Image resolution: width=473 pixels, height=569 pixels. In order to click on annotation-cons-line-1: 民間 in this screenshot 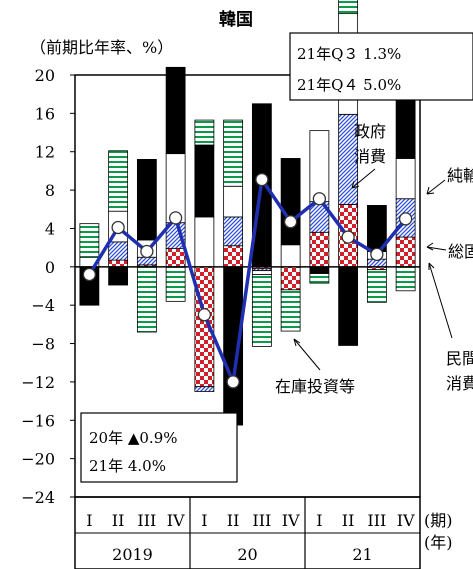, I will do `click(459, 358)`.